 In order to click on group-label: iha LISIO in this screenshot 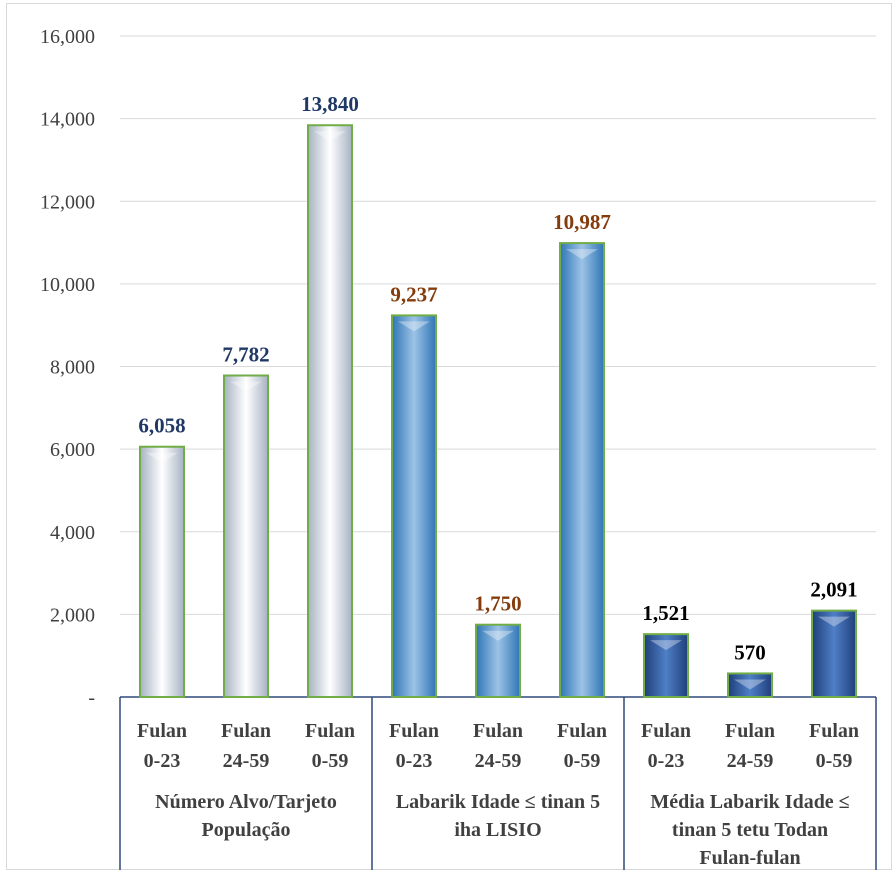, I will do `click(497, 830)`.